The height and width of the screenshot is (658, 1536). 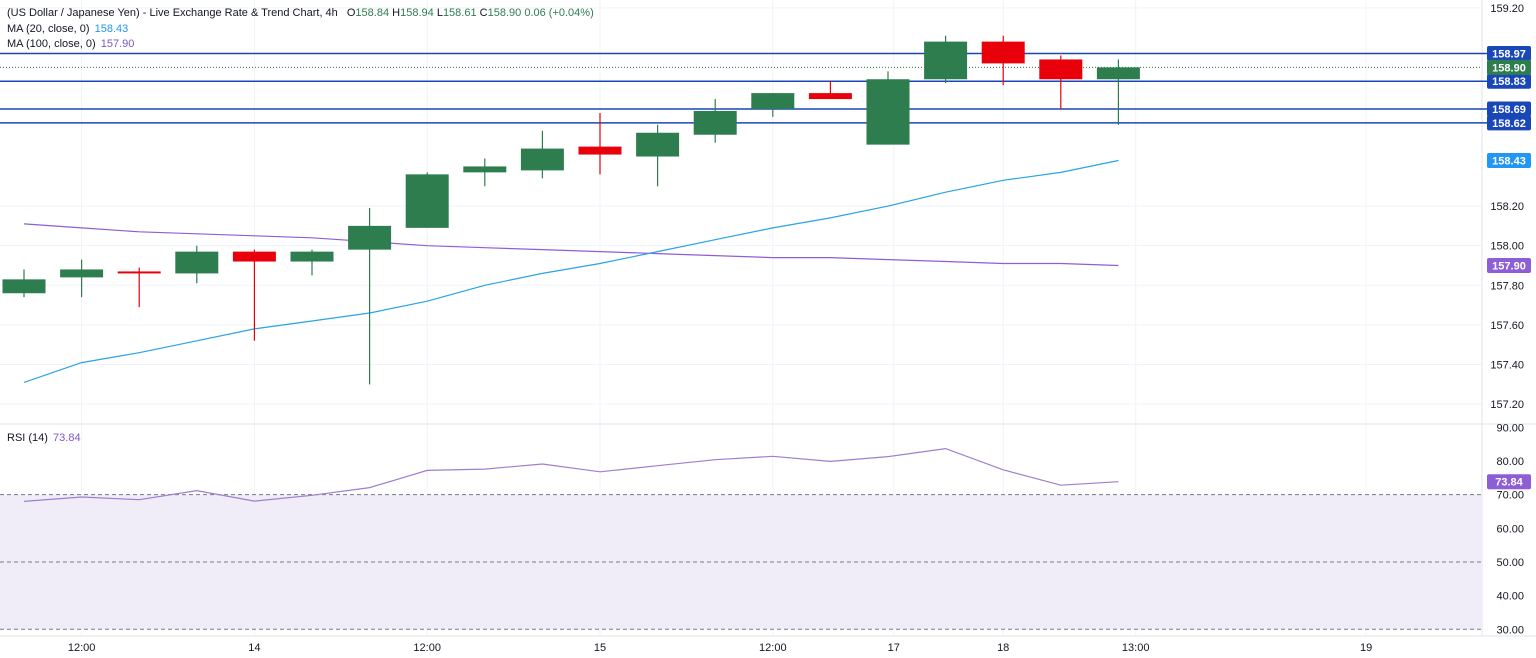 I want to click on ma20-price-tag: 158.43, so click(x=1509, y=161).